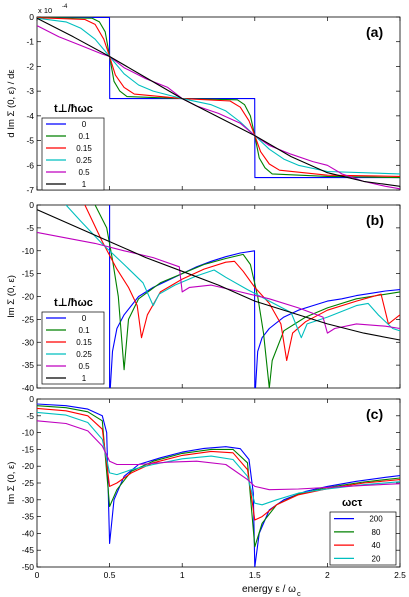 The width and height of the screenshot is (409, 597). What do you see at coordinates (30, 91) in the screenshot?
I see `y-tick-label: -3` at bounding box center [30, 91].